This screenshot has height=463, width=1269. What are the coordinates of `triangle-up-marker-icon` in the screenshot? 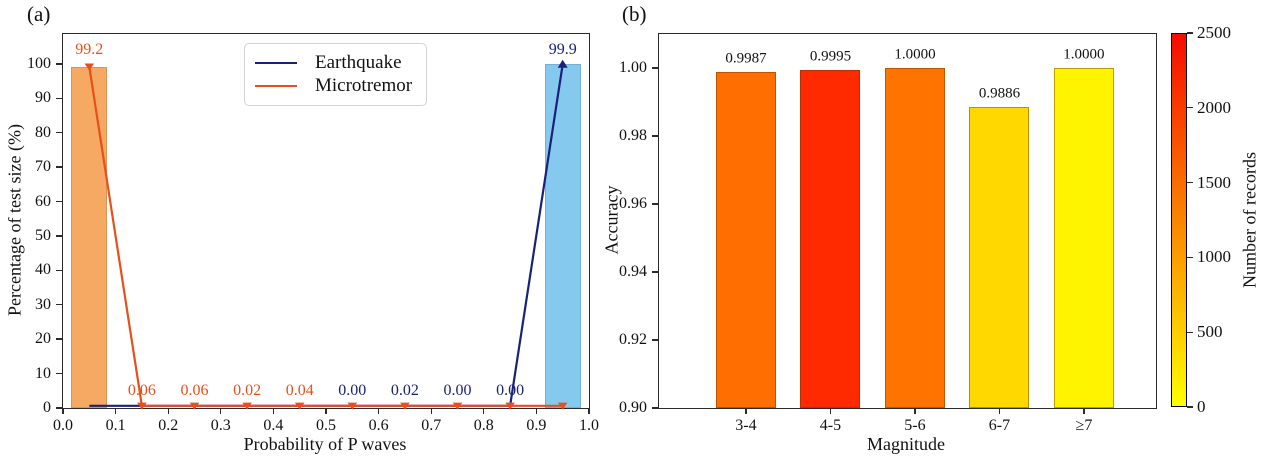 It's located at (562, 63).